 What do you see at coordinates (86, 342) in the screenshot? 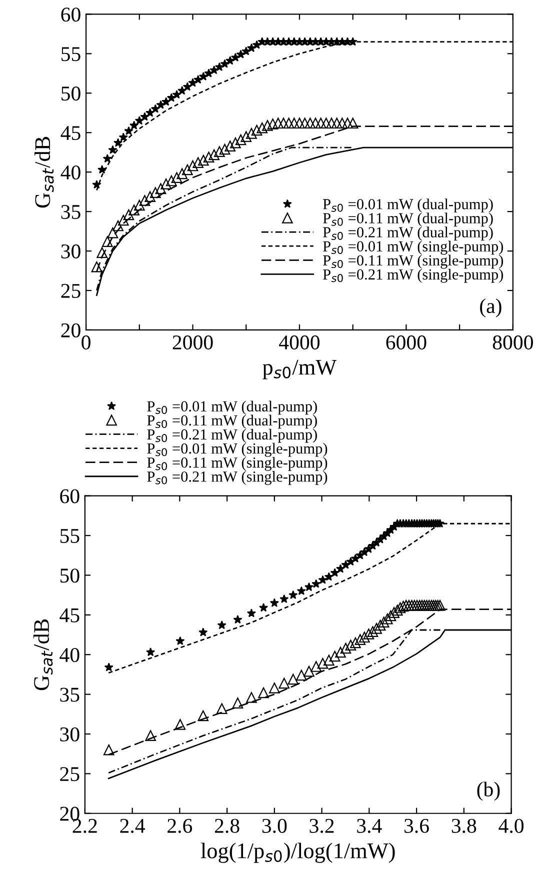
I see `x-tick-label: 0` at bounding box center [86, 342].